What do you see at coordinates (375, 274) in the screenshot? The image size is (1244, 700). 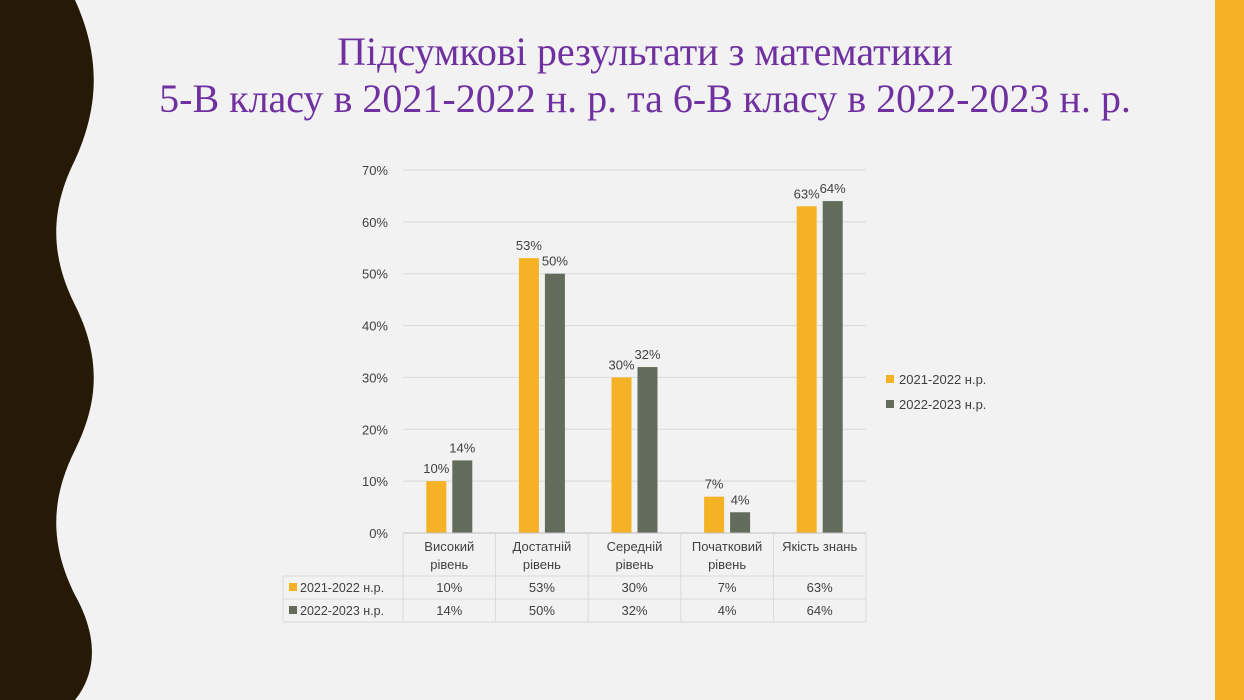 I see `y-tick-label: 50%` at bounding box center [375, 274].